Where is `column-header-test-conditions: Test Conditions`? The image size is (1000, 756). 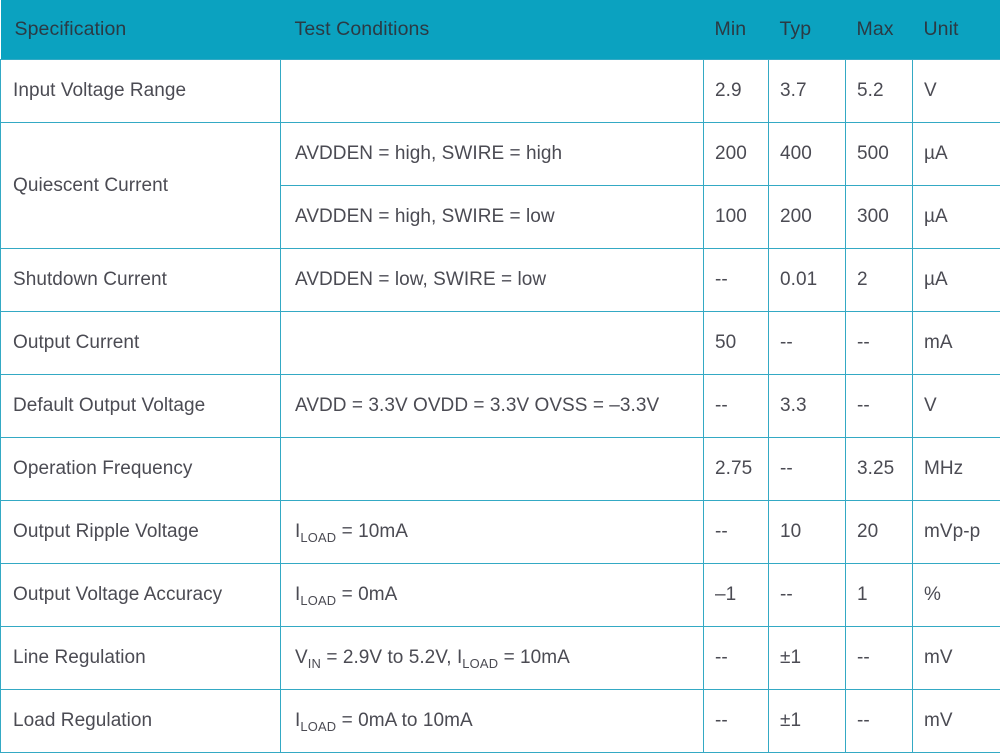 column-header-test-conditions: Test Conditions is located at coordinates (492, 30).